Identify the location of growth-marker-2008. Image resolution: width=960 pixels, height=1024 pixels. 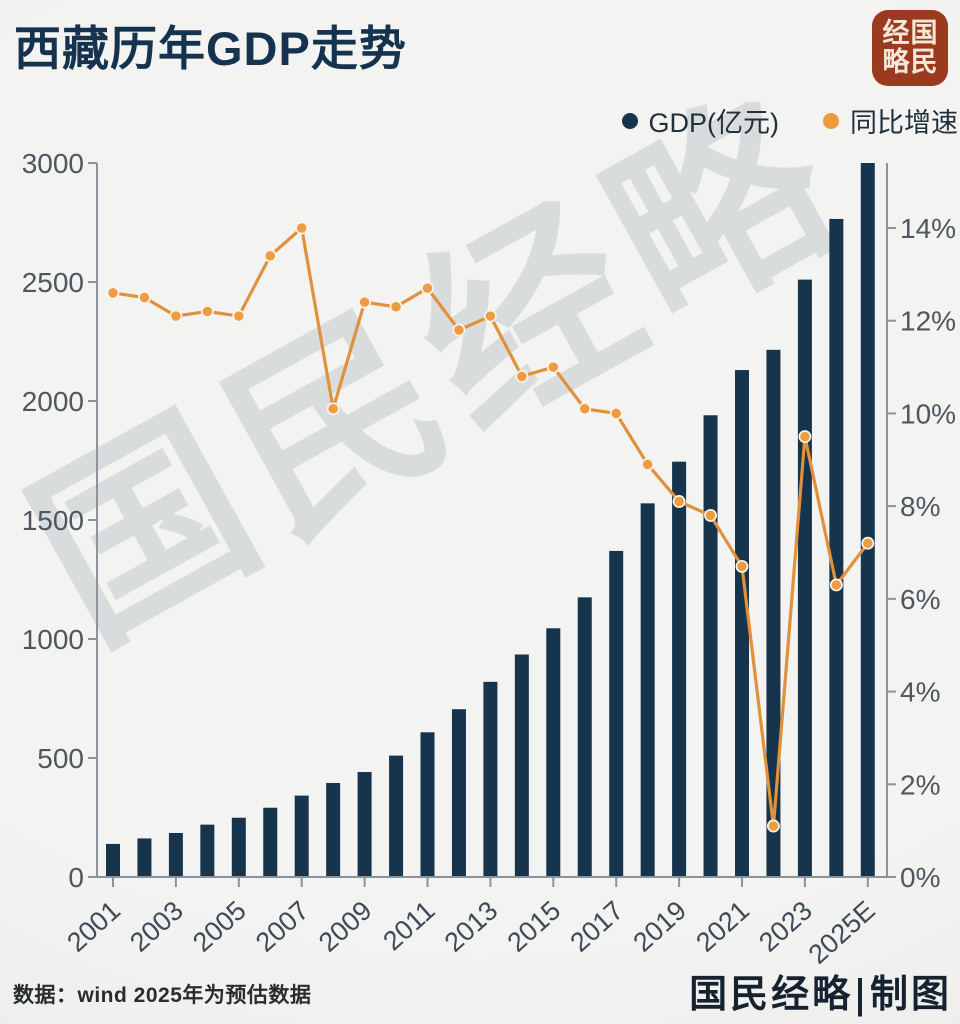
(333, 409).